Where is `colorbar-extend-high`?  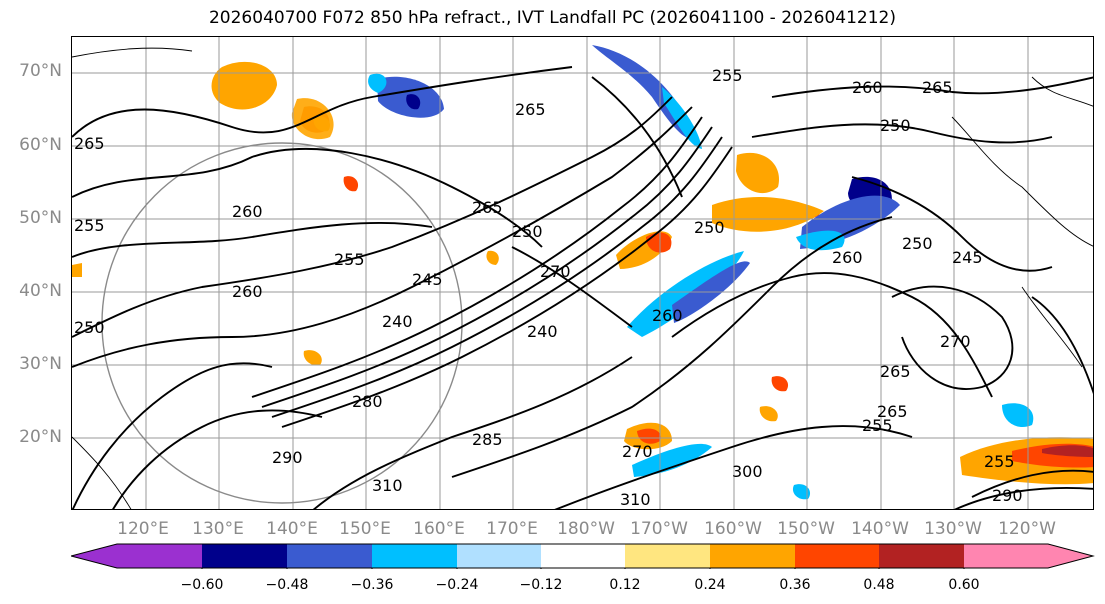 colorbar-extend-high is located at coordinates (1070, 556).